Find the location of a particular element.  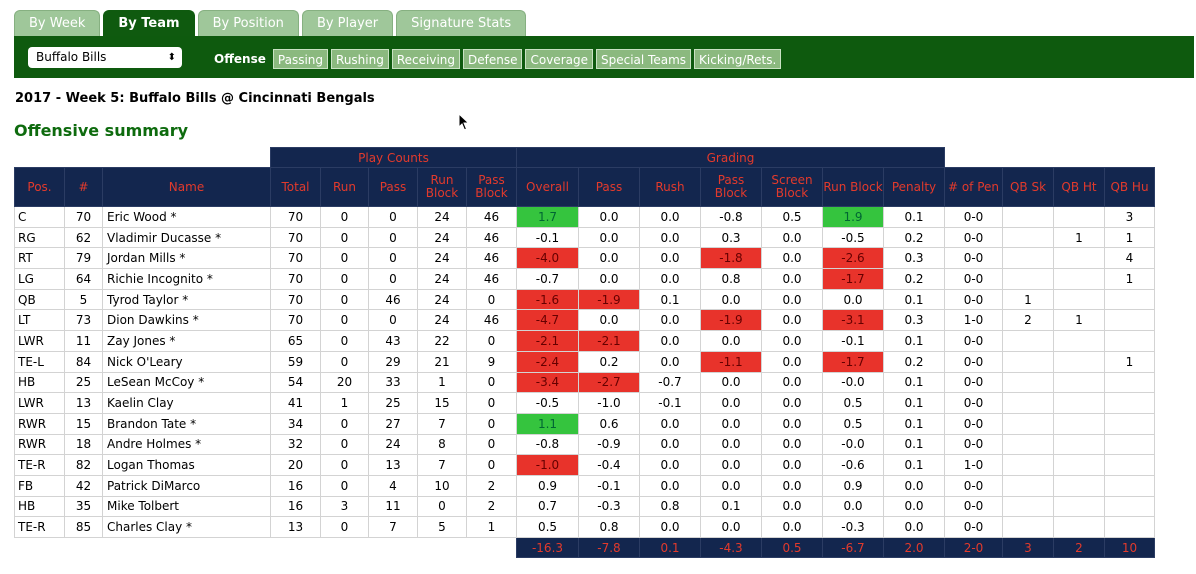

table-cell: 54 is located at coordinates (295, 382).